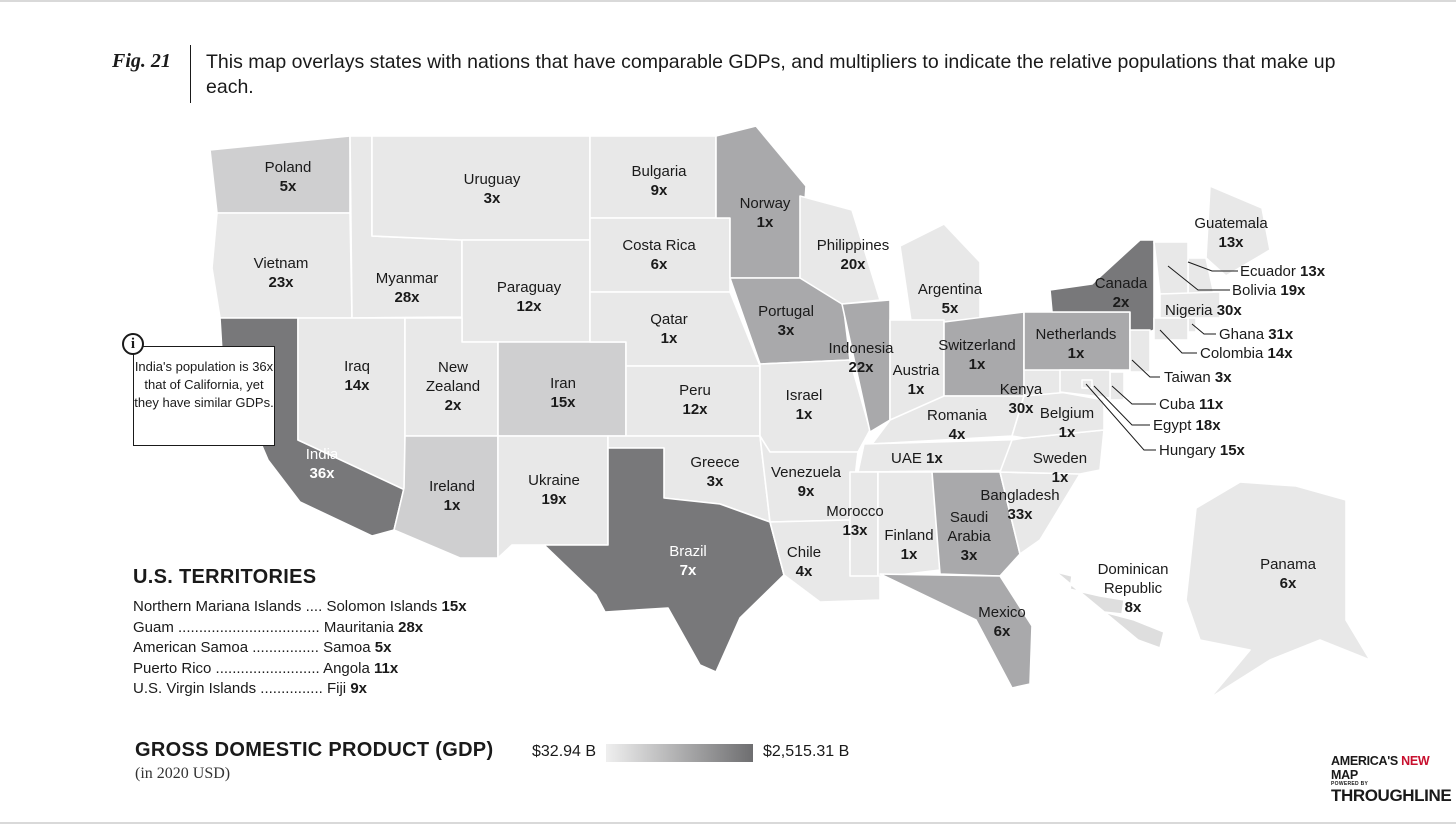  I want to click on leader-line-ri, so click(1203, 329).